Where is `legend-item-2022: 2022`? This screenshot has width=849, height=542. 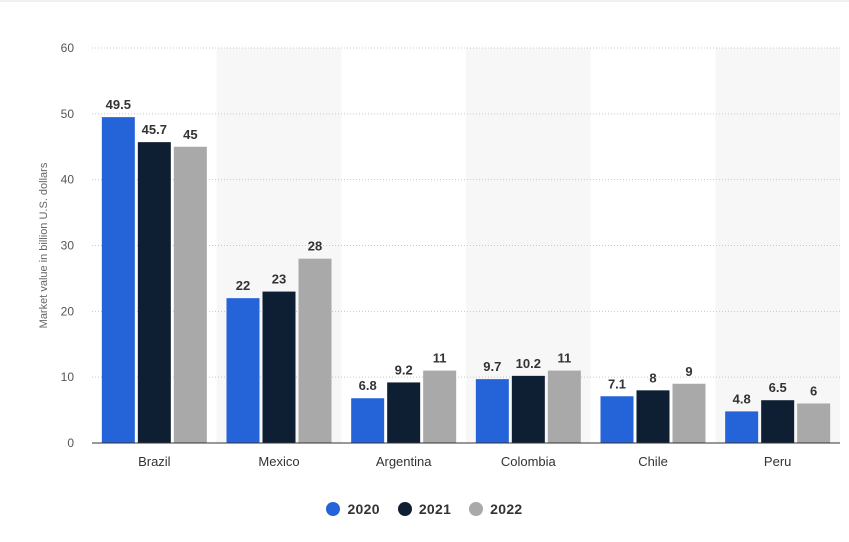 legend-item-2022: 2022 is located at coordinates (495, 509).